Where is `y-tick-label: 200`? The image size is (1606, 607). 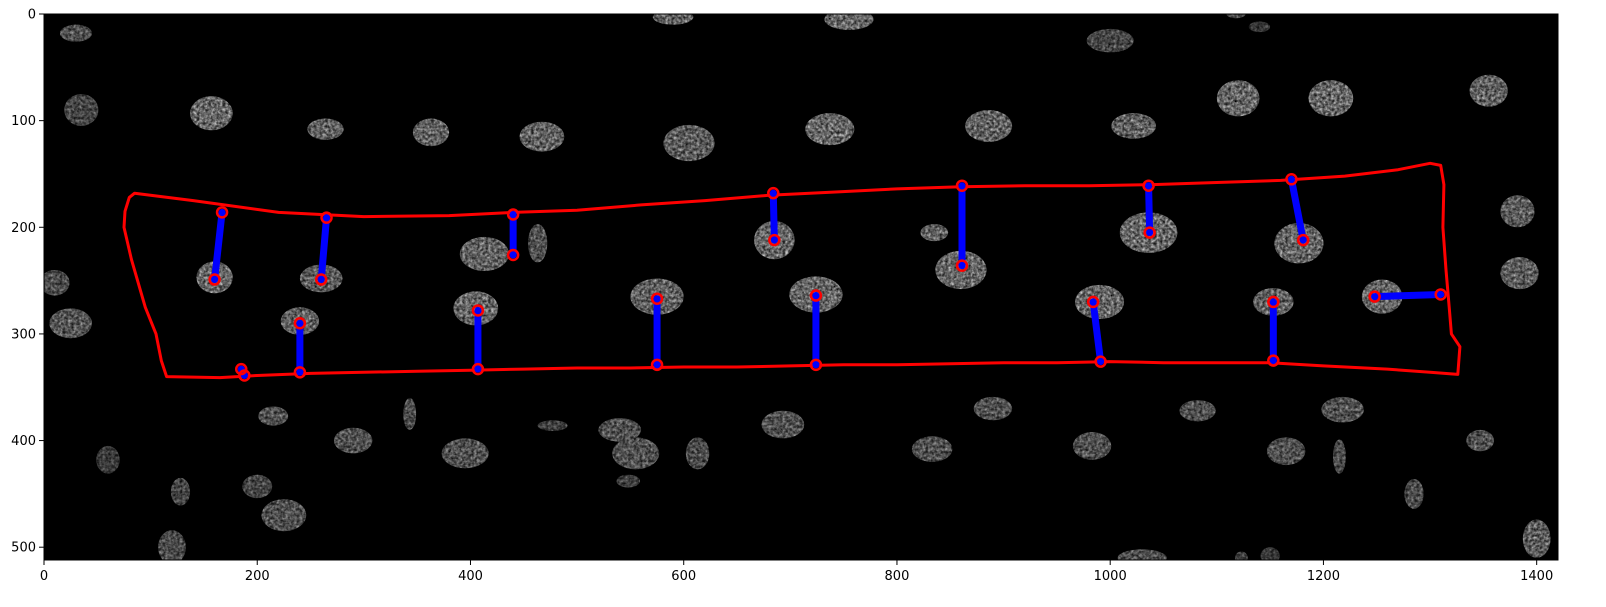 y-tick-label: 200 is located at coordinates (23, 228).